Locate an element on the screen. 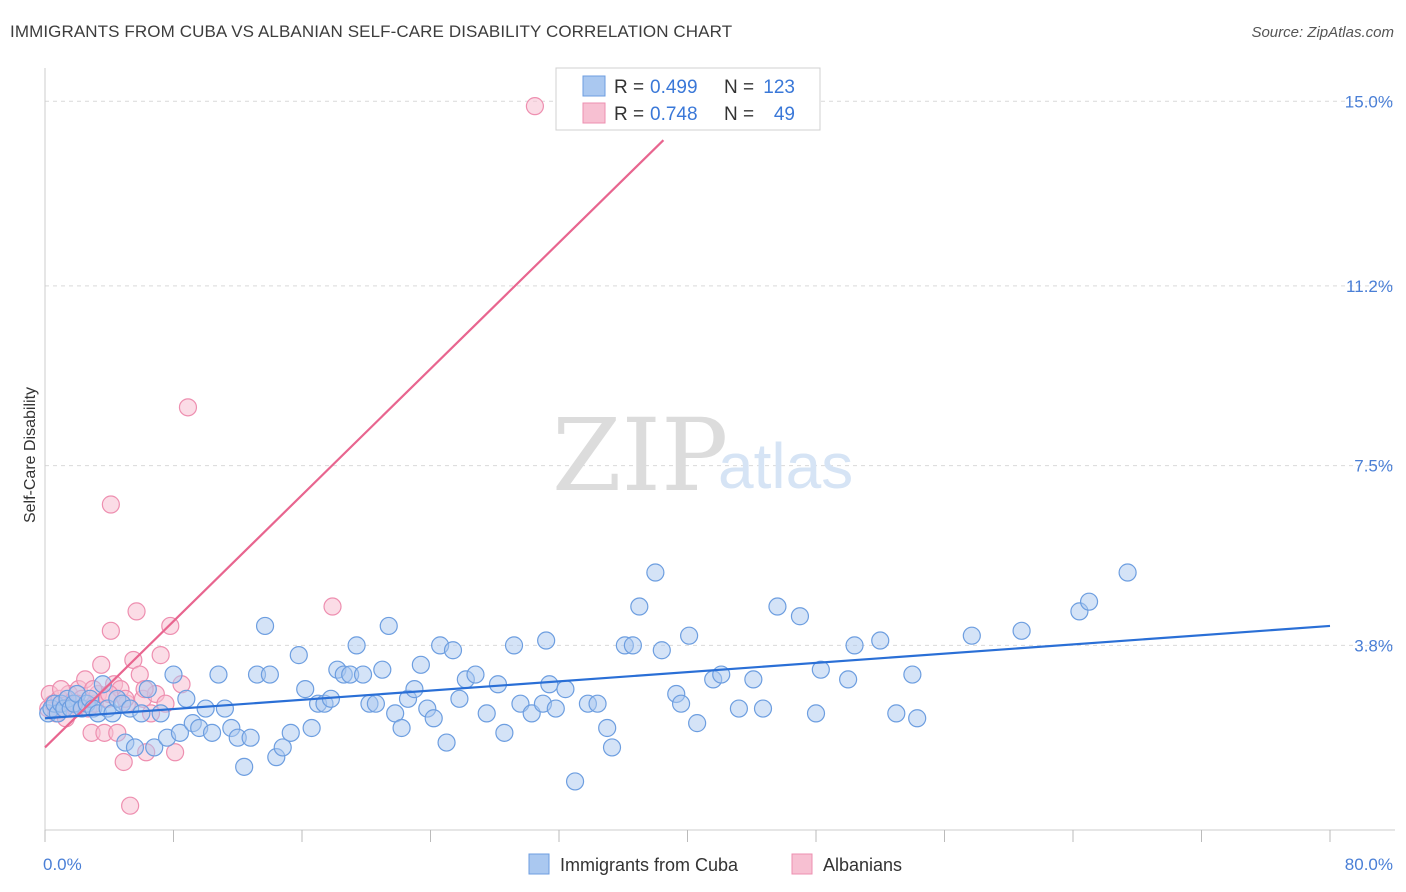 The image size is (1406, 892). cuba-trend-line is located at coordinates (687, 672).